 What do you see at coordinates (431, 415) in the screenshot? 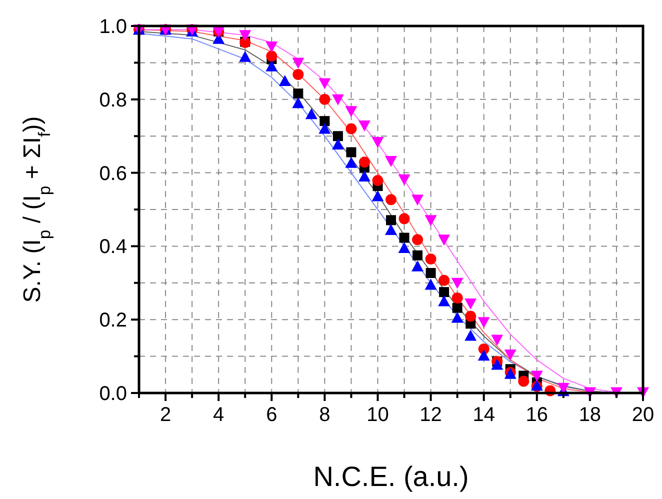
I see `x-tick-label: 12` at bounding box center [431, 415].